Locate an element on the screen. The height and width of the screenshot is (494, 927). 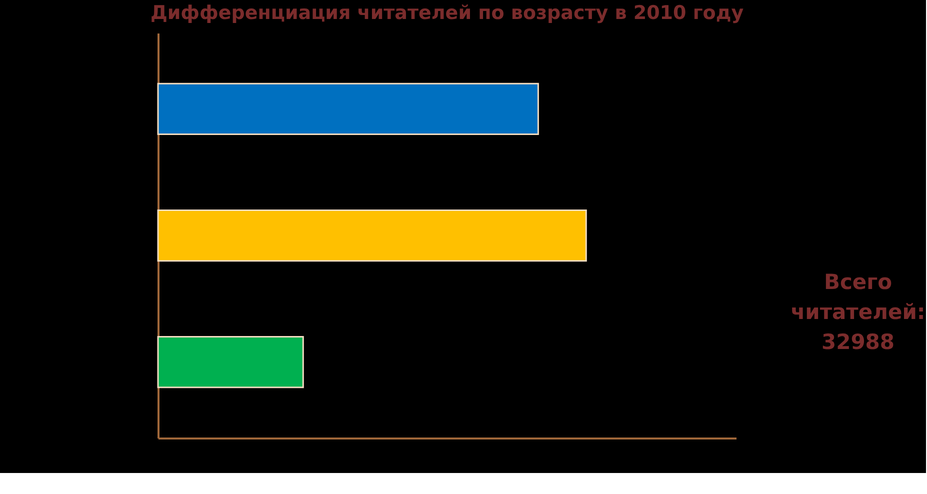
text: Всего читателей: 32988 is located at coordinates (858, 312).